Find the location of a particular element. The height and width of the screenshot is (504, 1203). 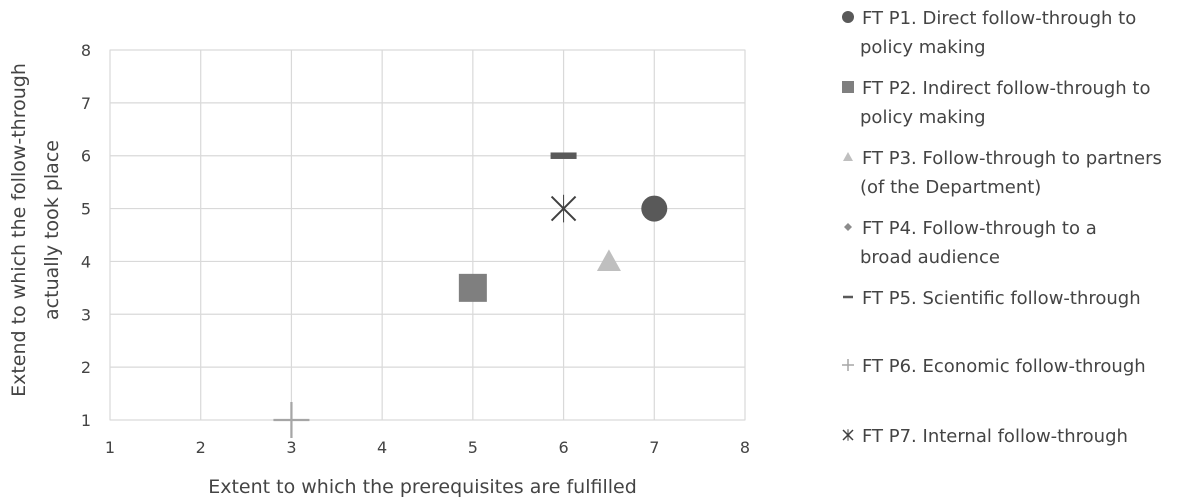

y-tick-label: 6 is located at coordinates (86, 156).